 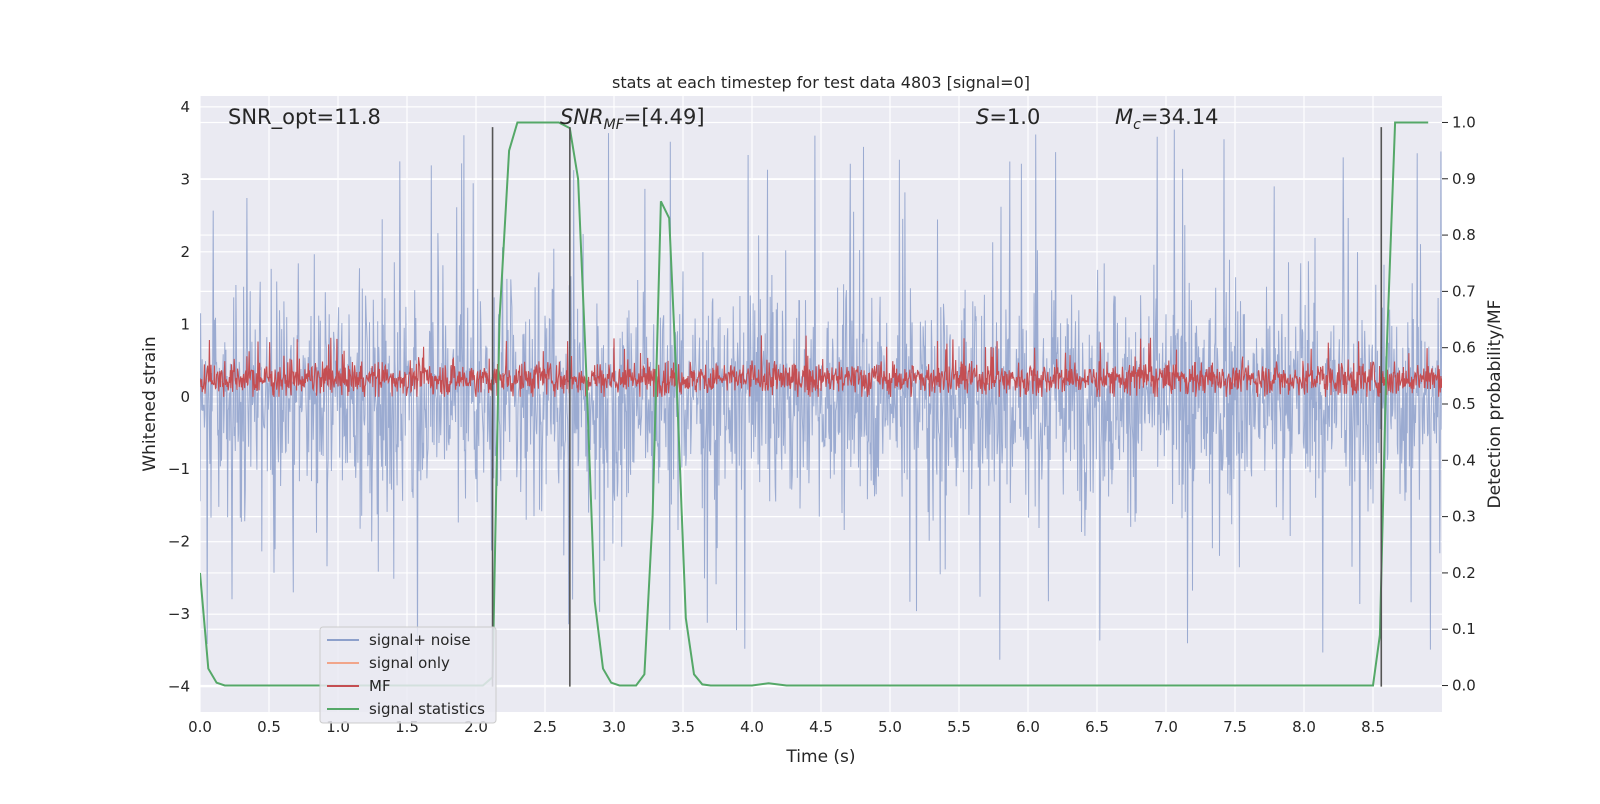 I want to click on y2-tick-label: 1.0, so click(x=1464, y=122).